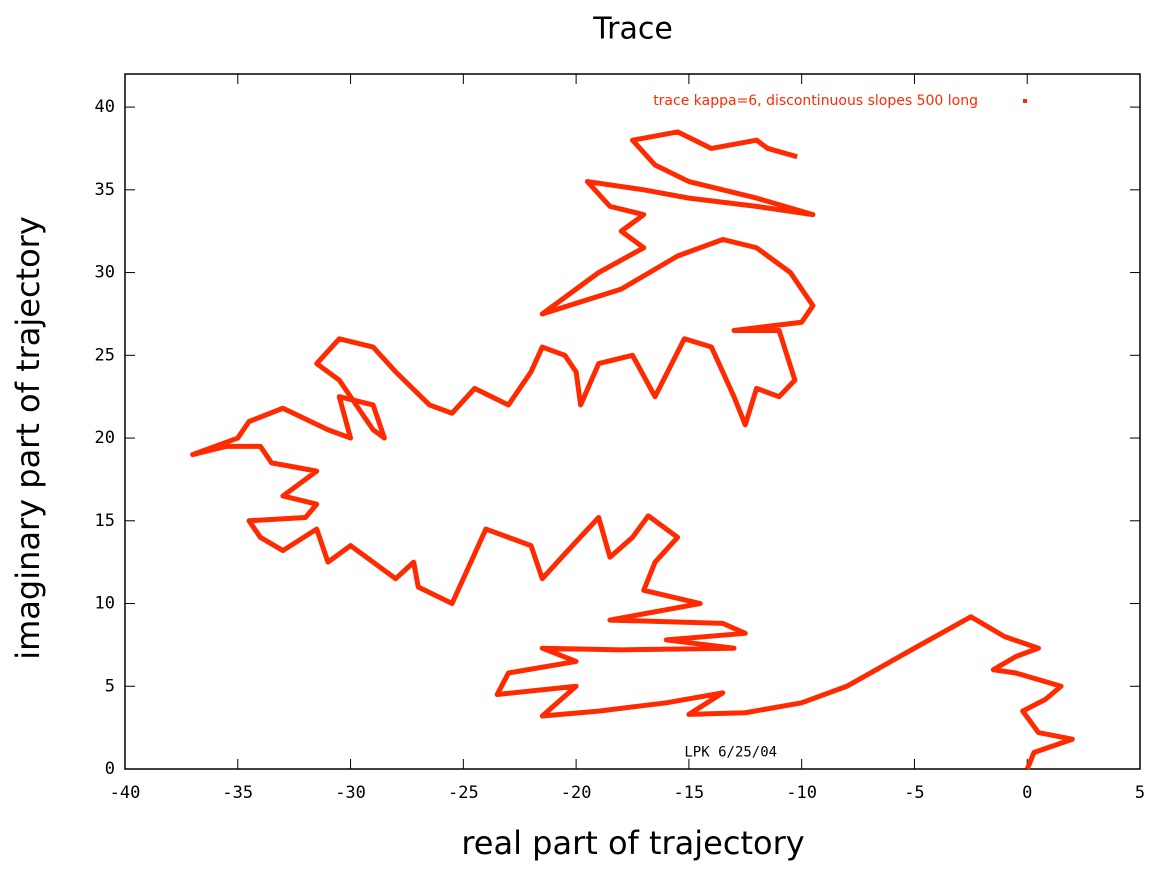 This screenshot has height=871, width=1155. I want to click on x-tick-label: -10, so click(801, 793).